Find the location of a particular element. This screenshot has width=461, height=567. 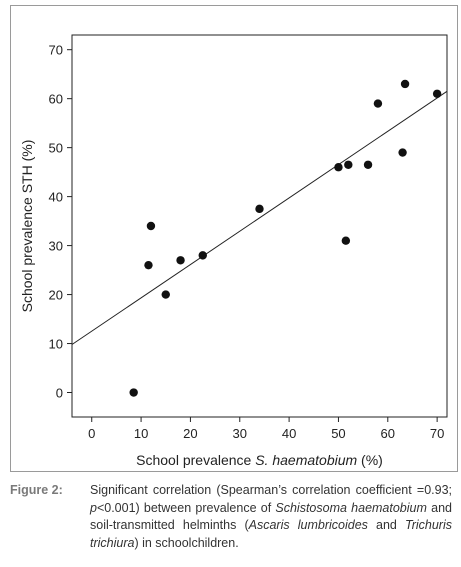

y-tick-label: 10 is located at coordinates (56, 344).